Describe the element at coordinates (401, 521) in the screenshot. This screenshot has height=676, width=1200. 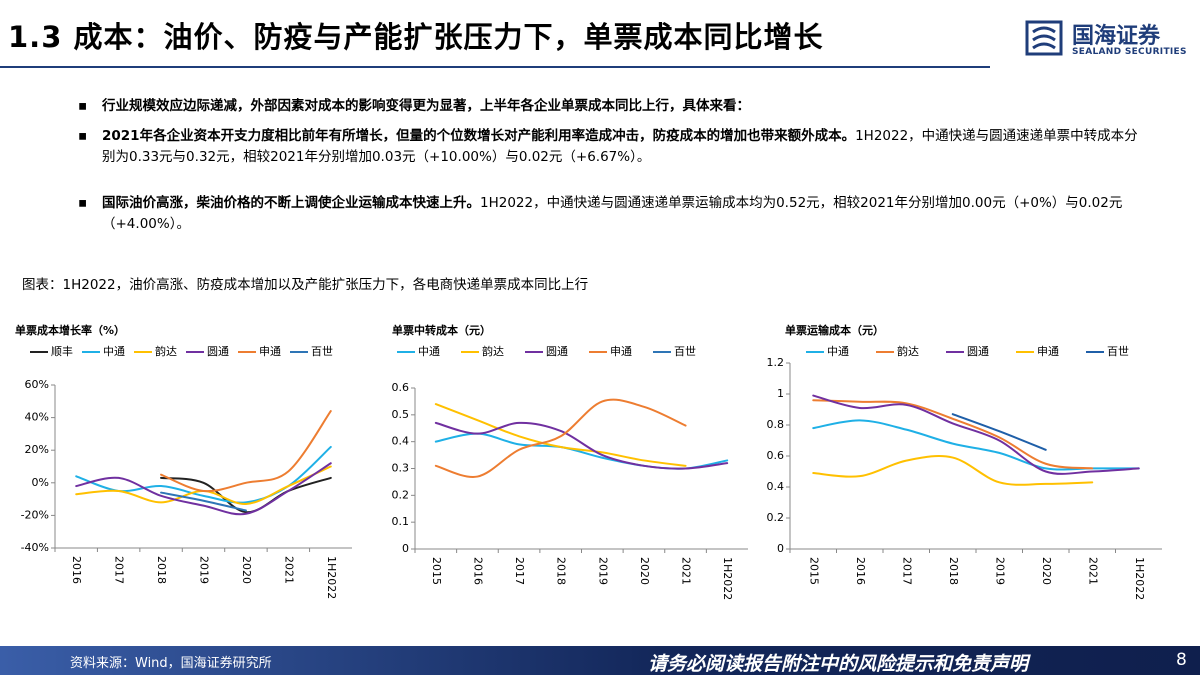
I see `y-tick-label: 0.1` at that location.